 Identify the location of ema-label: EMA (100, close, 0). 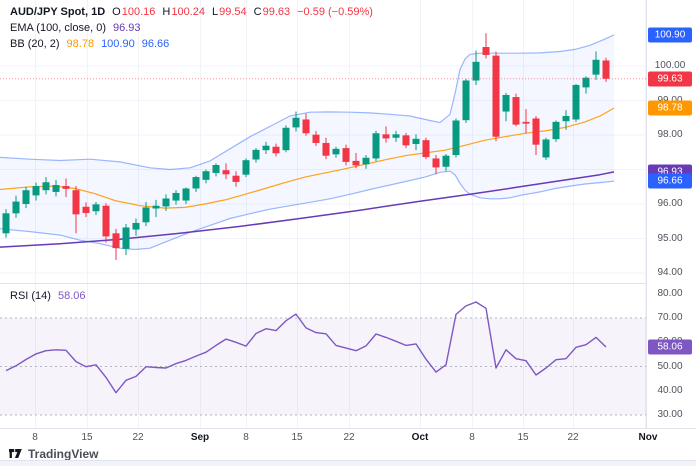
(58, 28).